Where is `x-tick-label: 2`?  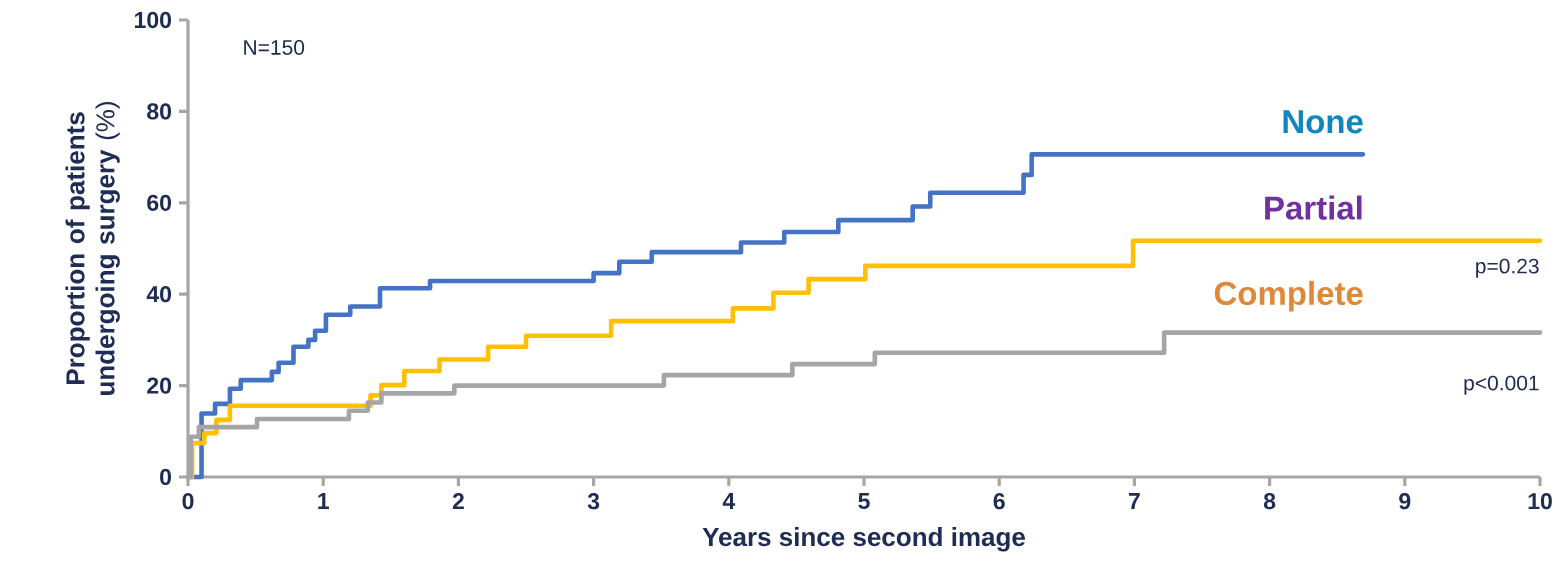
x-tick-label: 2 is located at coordinates (458, 501).